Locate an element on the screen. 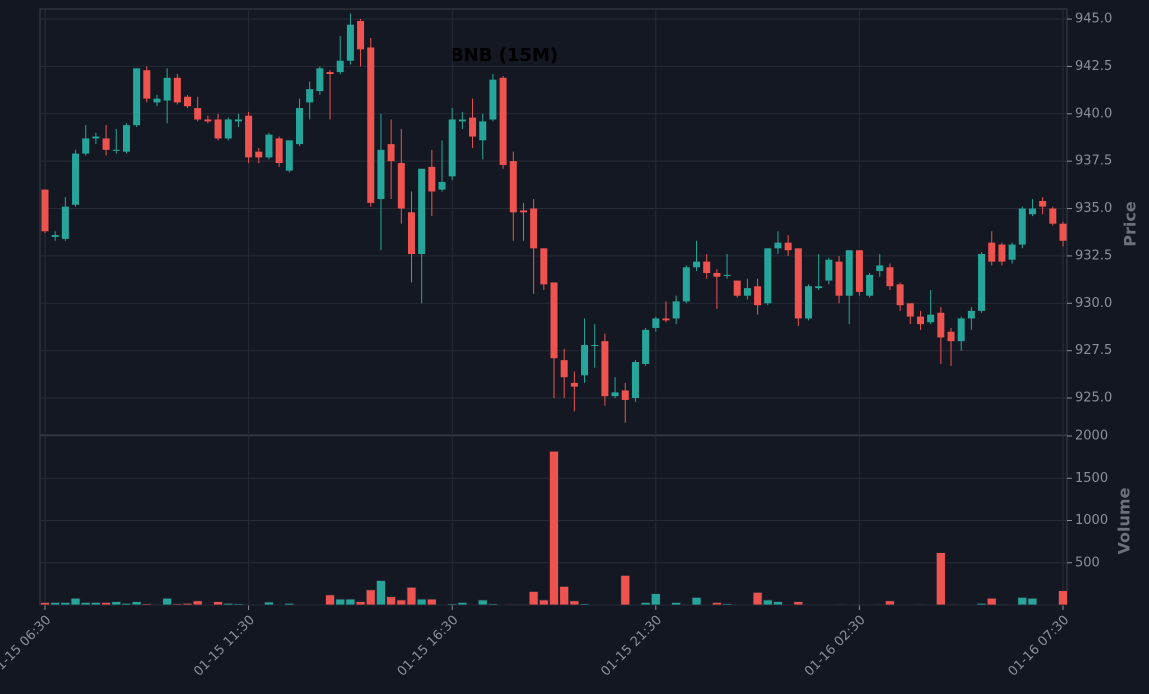  y-tick-label: 935.0 is located at coordinates (1093, 208).